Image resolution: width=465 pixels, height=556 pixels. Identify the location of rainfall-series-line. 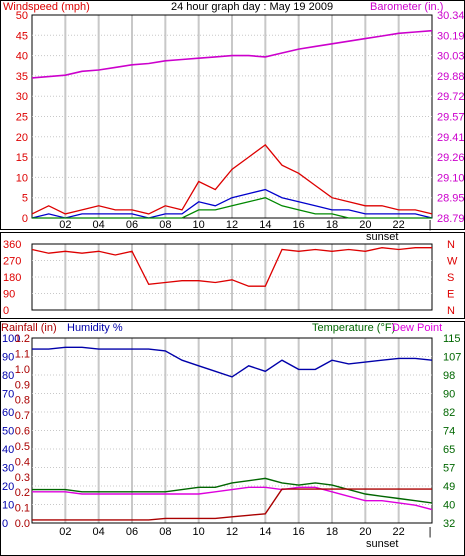
(232, 504).